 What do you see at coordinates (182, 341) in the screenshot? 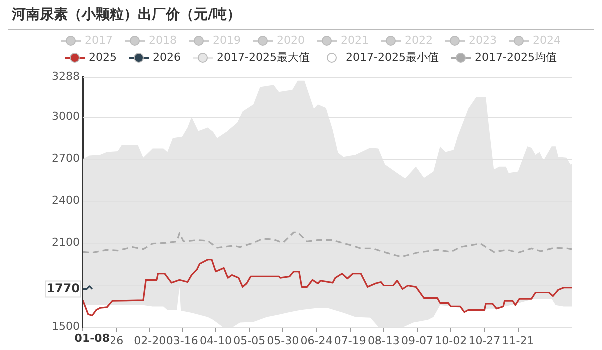
I see `x-tick-label: 03-16` at bounding box center [182, 341].